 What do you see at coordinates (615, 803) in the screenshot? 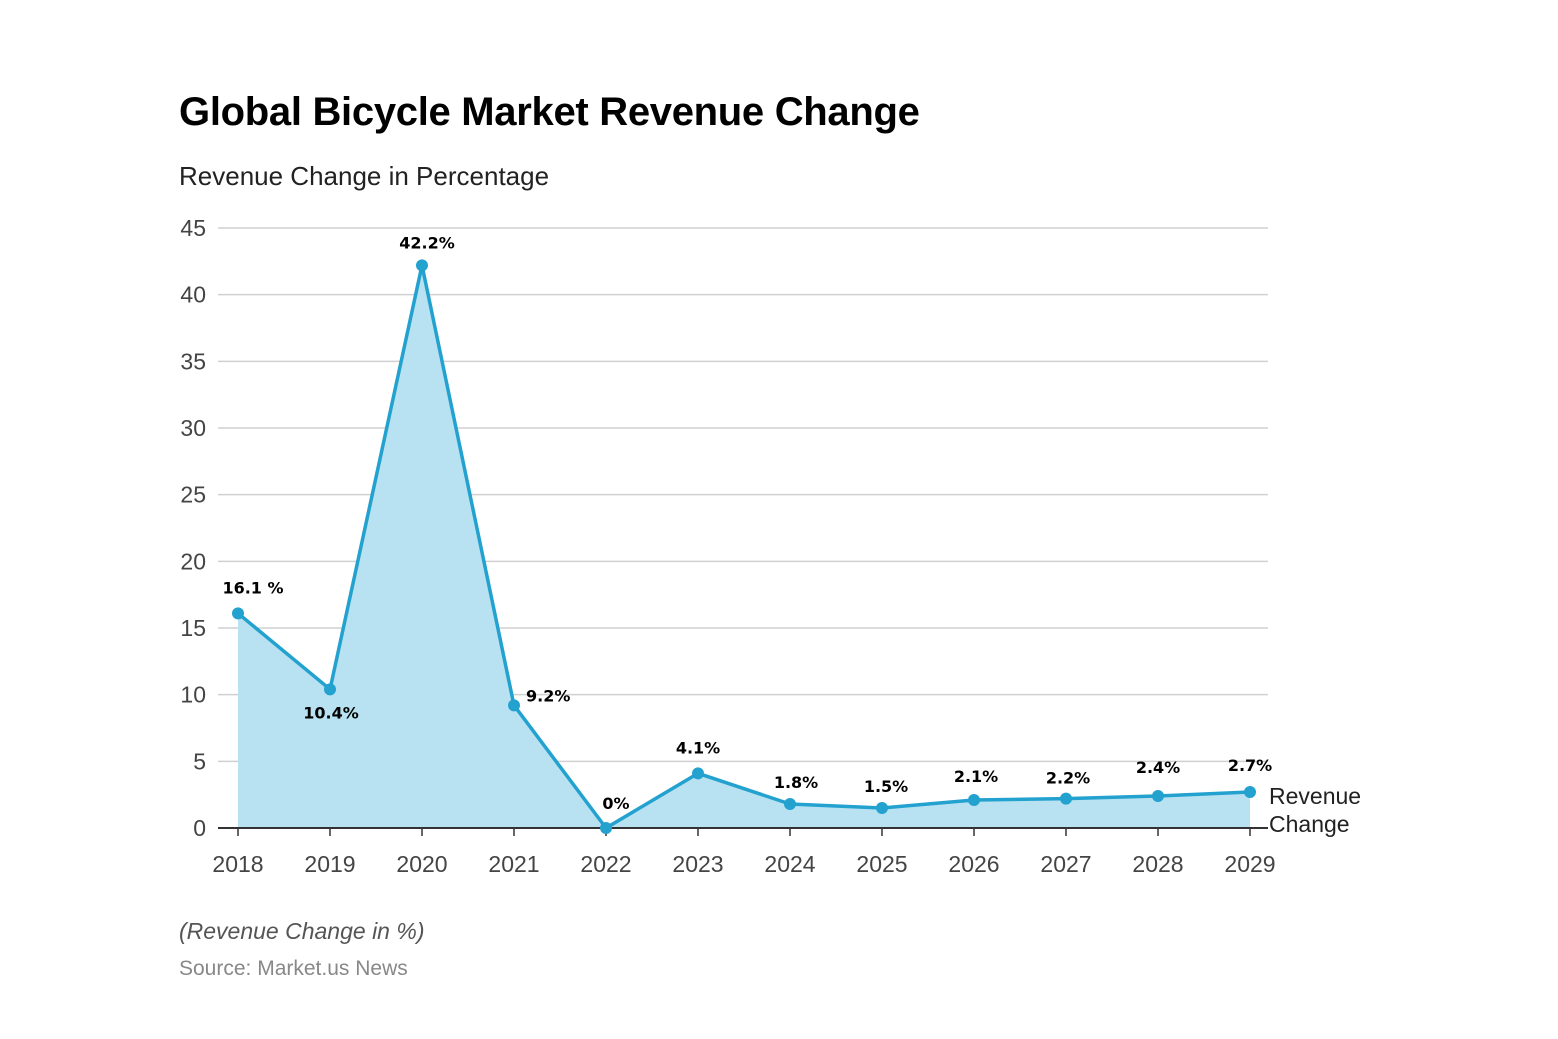
I see `data-label: 0%` at bounding box center [615, 803].